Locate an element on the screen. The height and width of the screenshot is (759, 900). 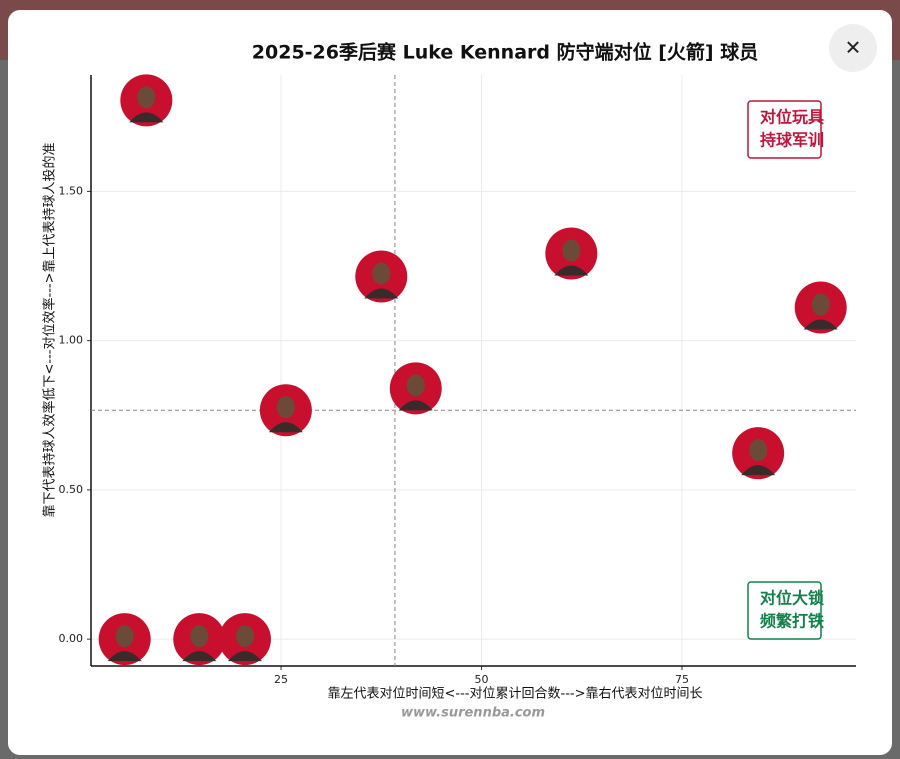
x-tick-label: 50 is located at coordinates (482, 679).